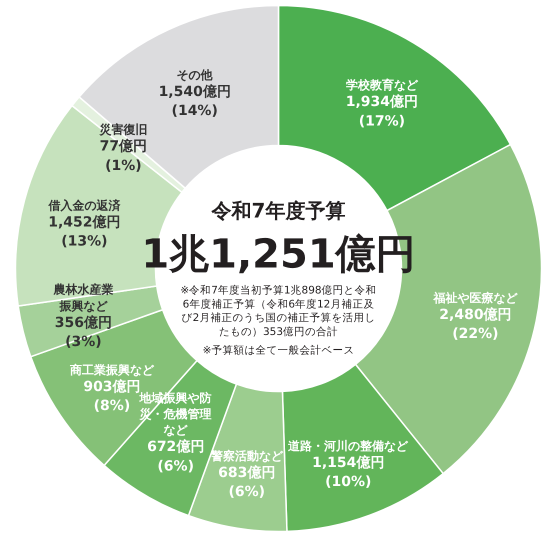 The image size is (555, 552). Describe the element at coordinates (83, 332) in the screenshot. I see `data-label: 356億円 (3%)` at that location.